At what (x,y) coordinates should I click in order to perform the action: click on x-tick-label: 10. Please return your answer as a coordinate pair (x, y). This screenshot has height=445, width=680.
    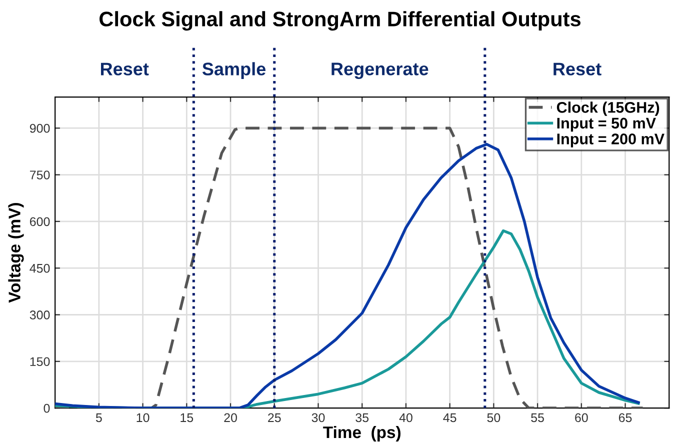
    Looking at the image, I should click on (143, 417).